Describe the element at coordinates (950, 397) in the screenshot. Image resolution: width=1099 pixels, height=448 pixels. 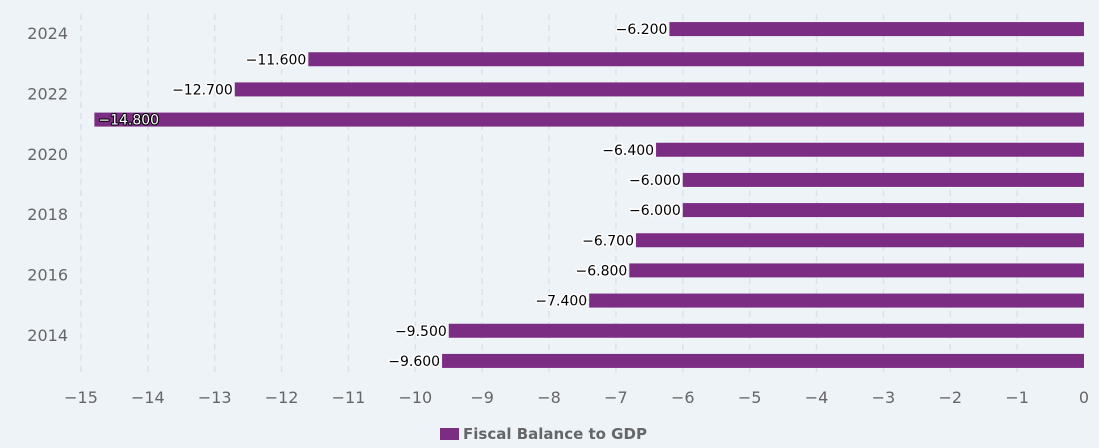
I see `x-tick-label: −2` at that location.